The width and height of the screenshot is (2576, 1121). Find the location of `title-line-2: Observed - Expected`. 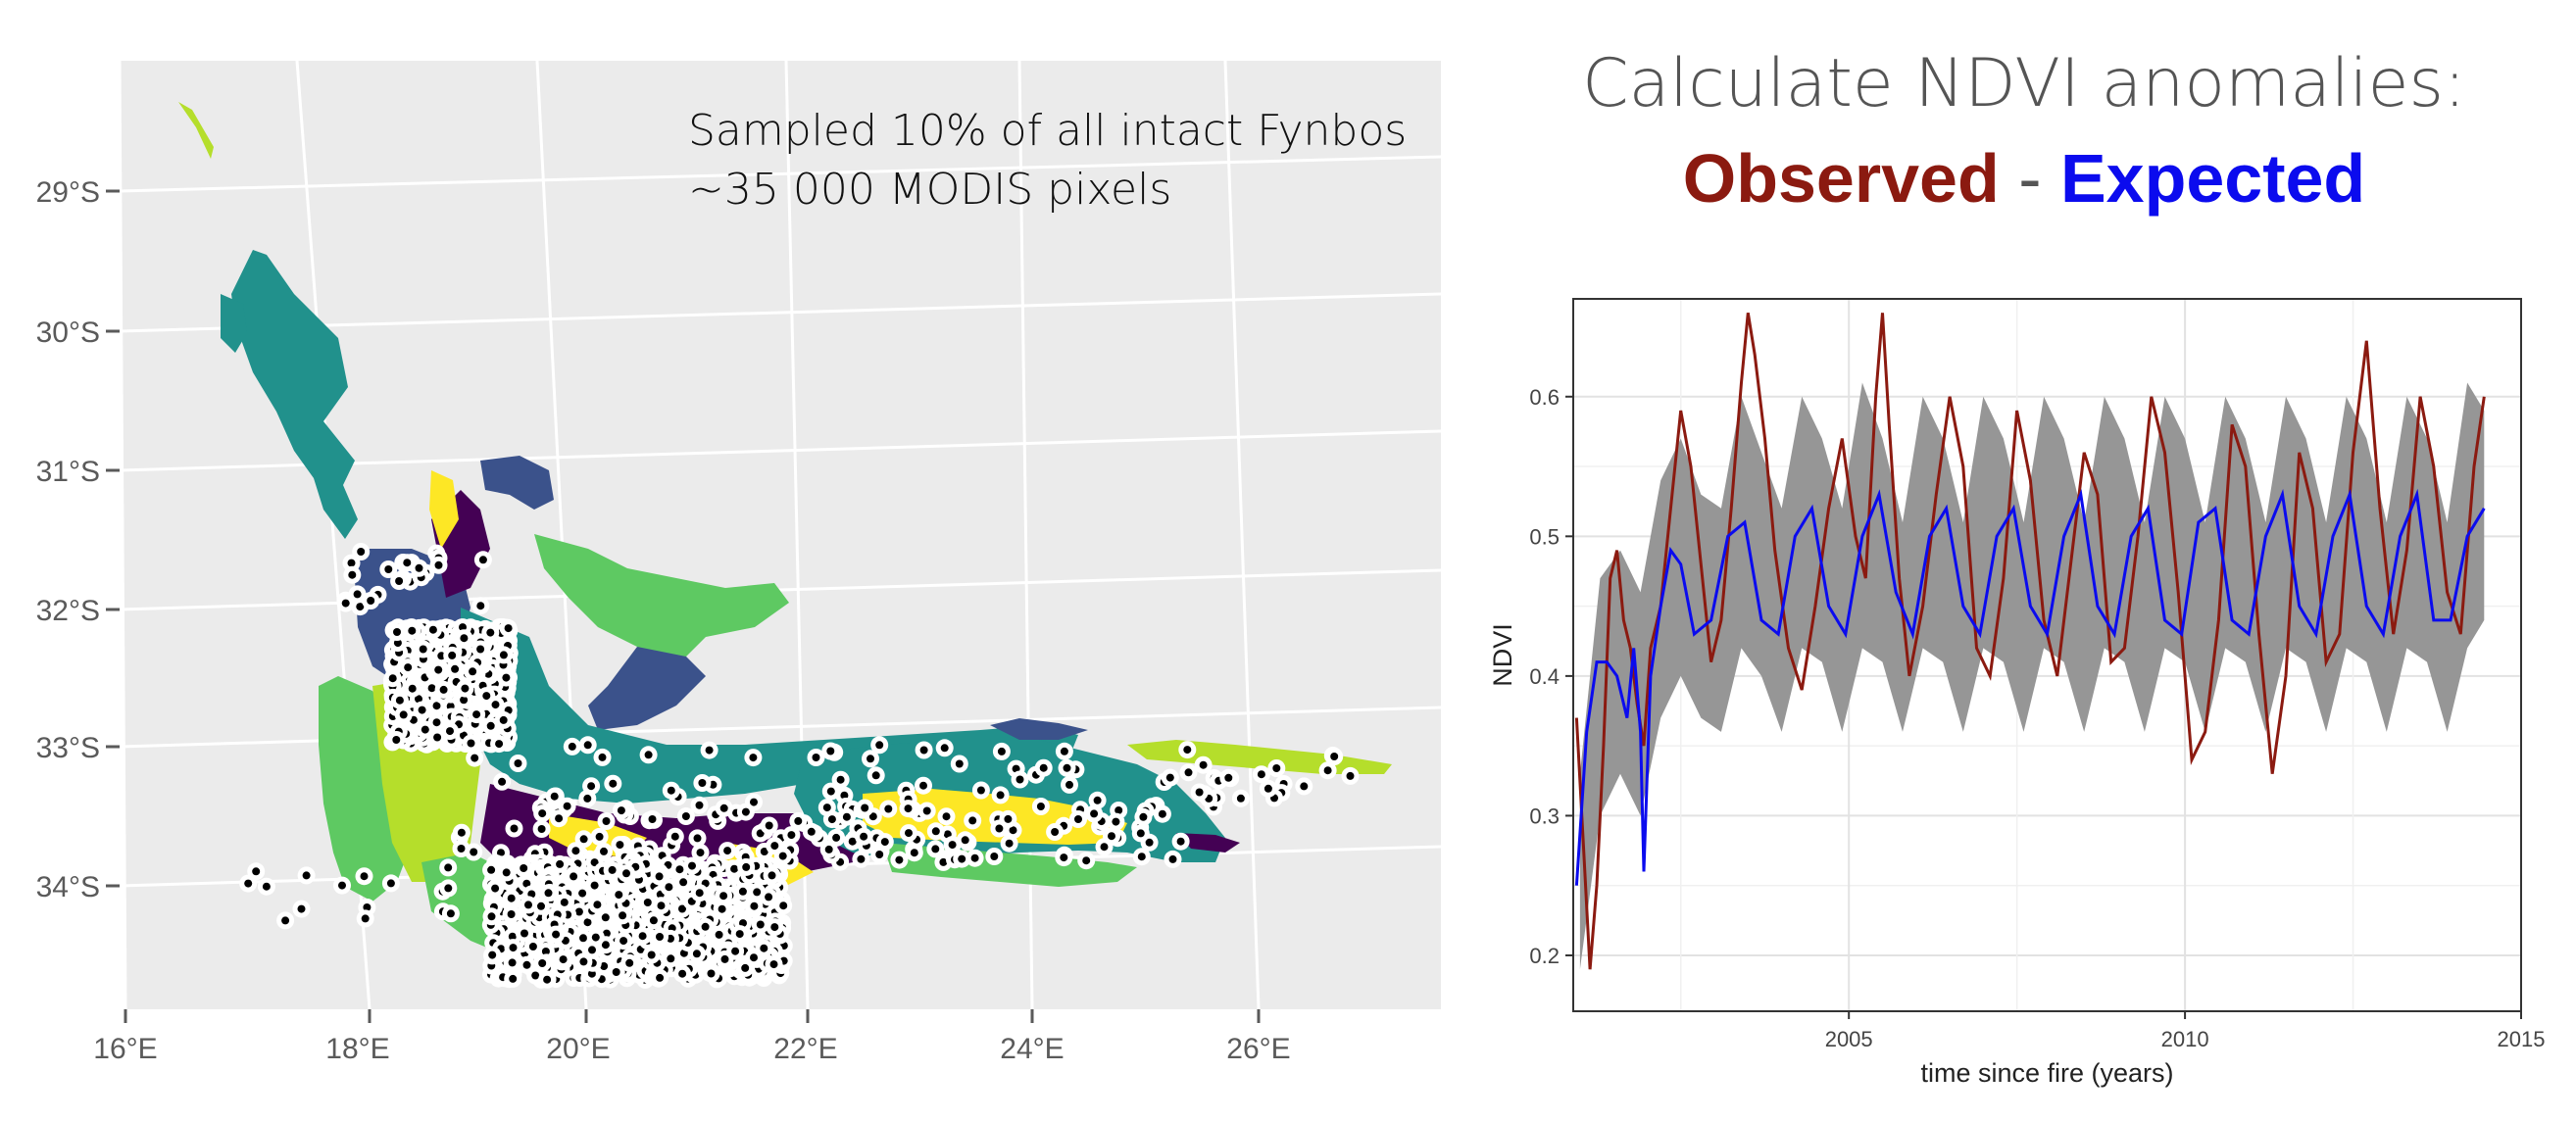

title-line-2: Observed - Expected is located at coordinates (2024, 178).